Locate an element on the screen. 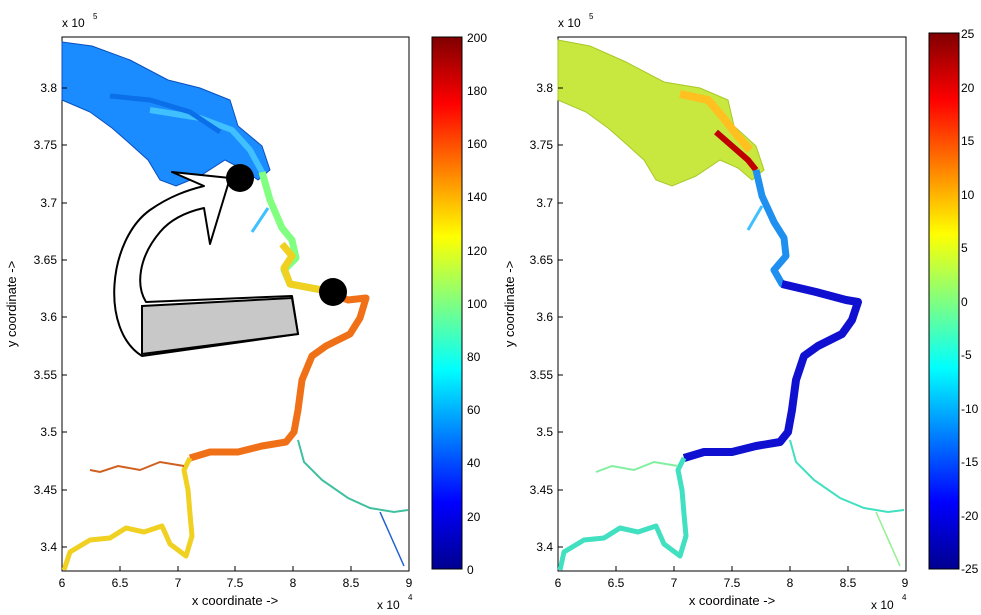 This screenshot has width=981, height=615. right-y-tick-label: 3.55 is located at coordinates (542, 375).